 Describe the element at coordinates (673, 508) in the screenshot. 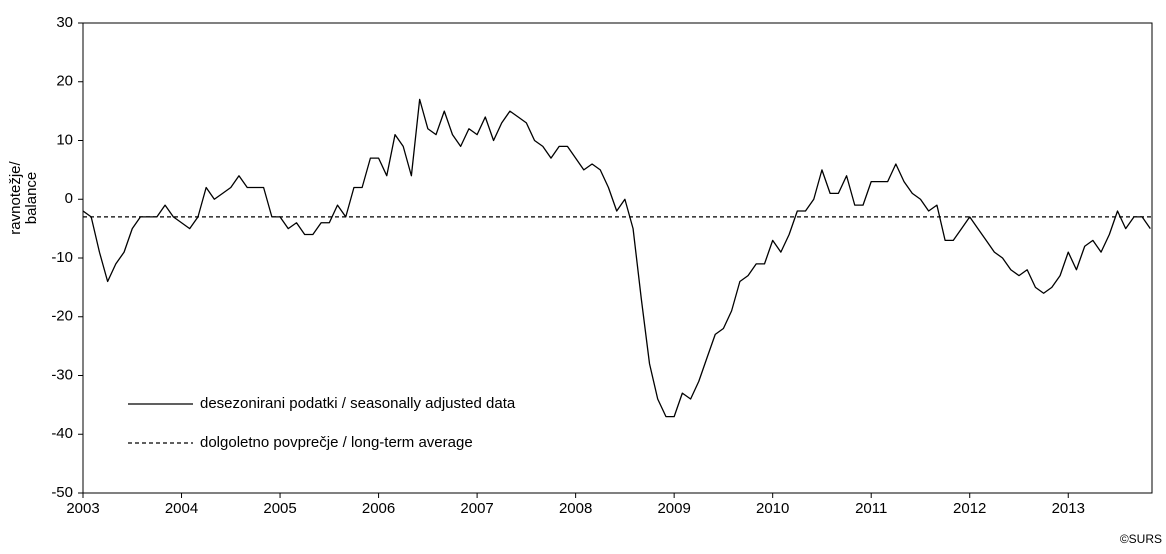

I see `x-tick-label: 2009` at that location.